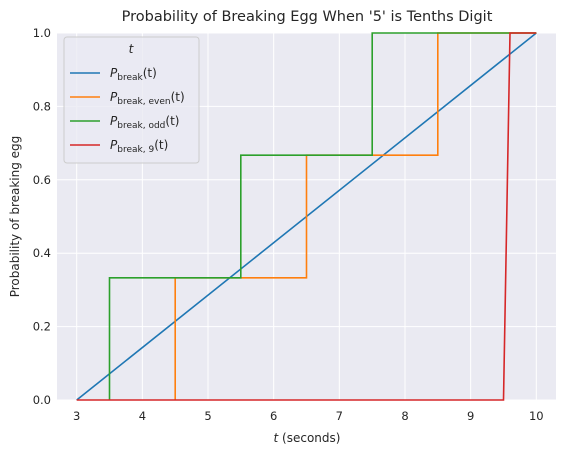 The width and height of the screenshot is (564, 457). Describe the element at coordinates (42, 106) in the screenshot. I see `y-tick-label: 0.8` at that location.